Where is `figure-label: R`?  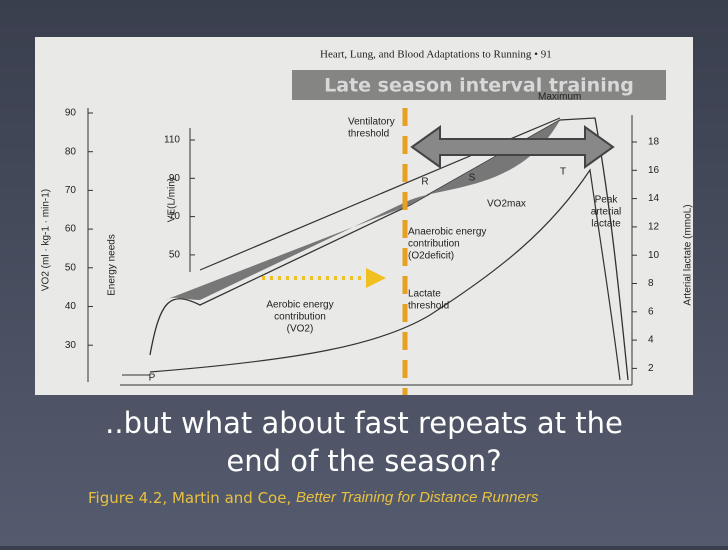
figure-label: R is located at coordinates (424, 182).